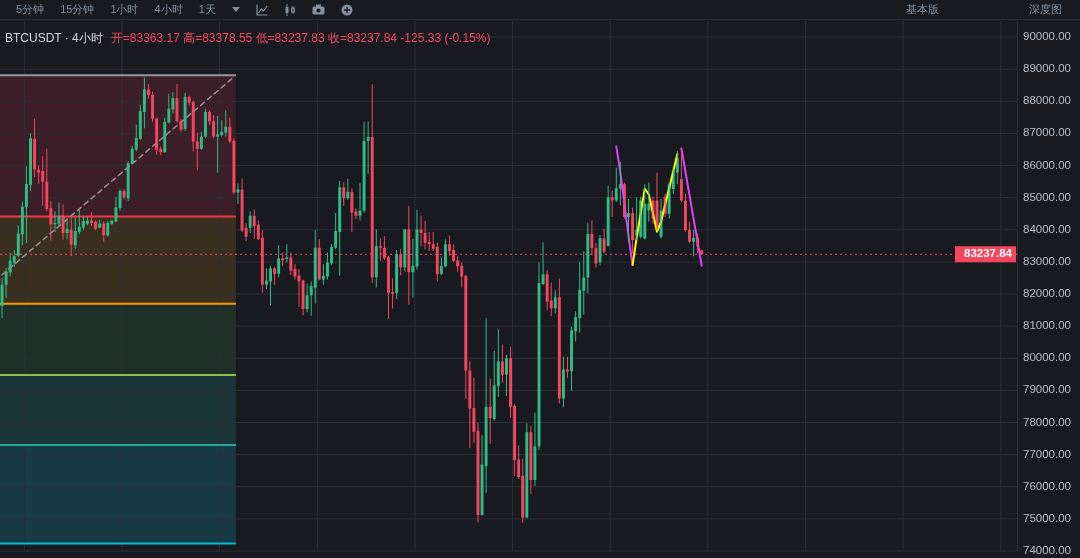 This screenshot has width=1080, height=558. What do you see at coordinates (1047, 68) in the screenshot?
I see `y-tick-label: 89000.00` at bounding box center [1047, 68].